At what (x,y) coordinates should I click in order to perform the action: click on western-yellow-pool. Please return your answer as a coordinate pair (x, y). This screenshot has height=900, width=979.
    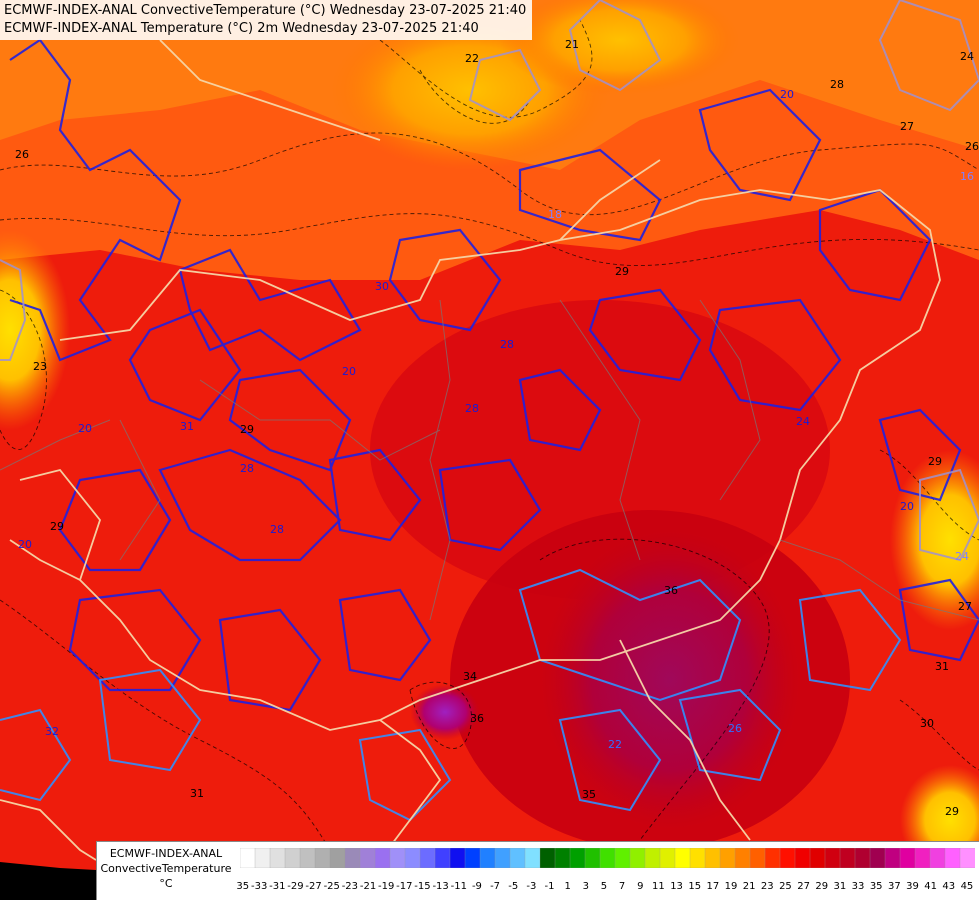
    Looking at the image, I should click on (35, 330).